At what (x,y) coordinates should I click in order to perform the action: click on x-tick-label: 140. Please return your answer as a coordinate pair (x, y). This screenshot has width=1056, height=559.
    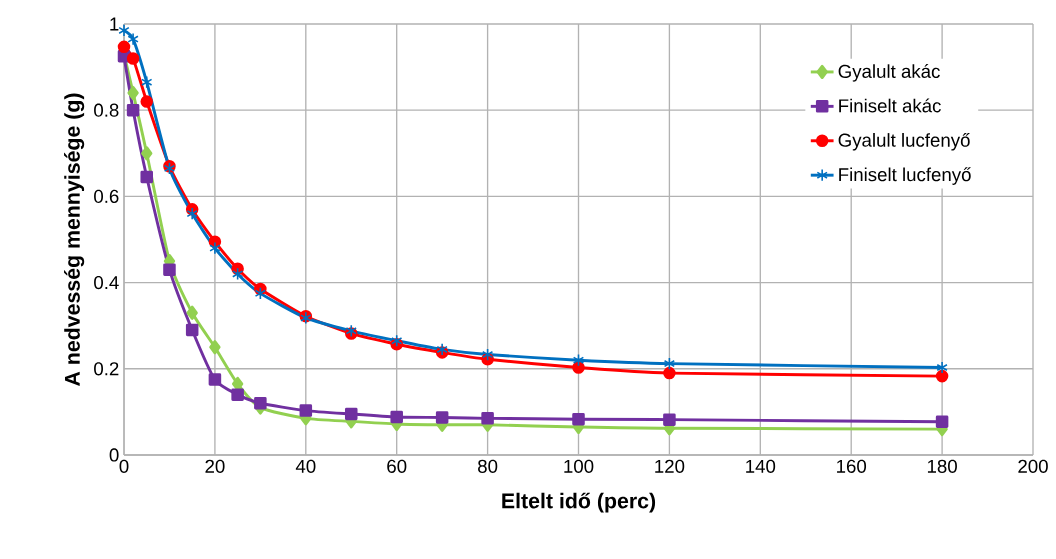
    Looking at the image, I should click on (761, 466).